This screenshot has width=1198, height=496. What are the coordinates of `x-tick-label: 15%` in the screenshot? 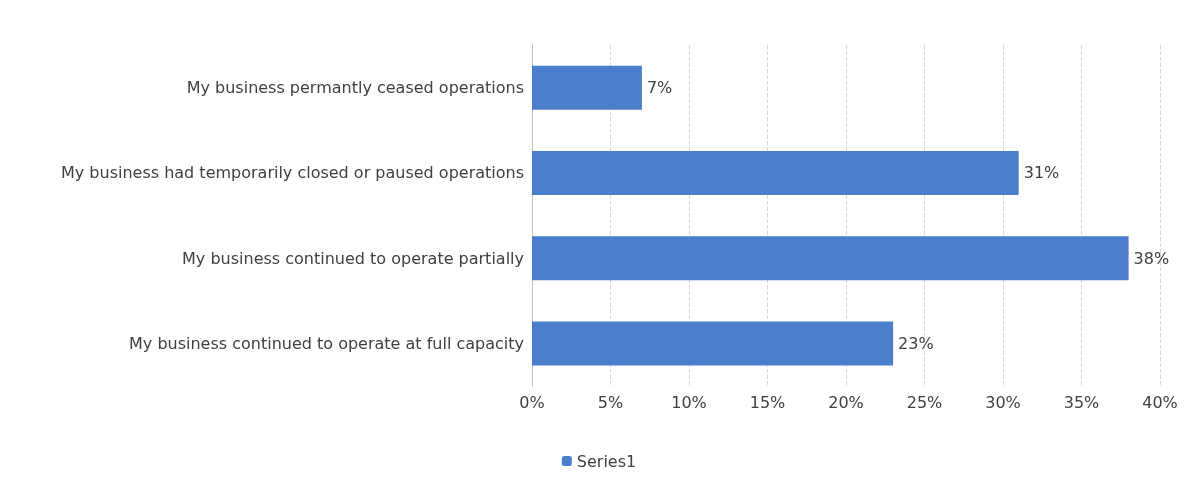 It's located at (767, 402).